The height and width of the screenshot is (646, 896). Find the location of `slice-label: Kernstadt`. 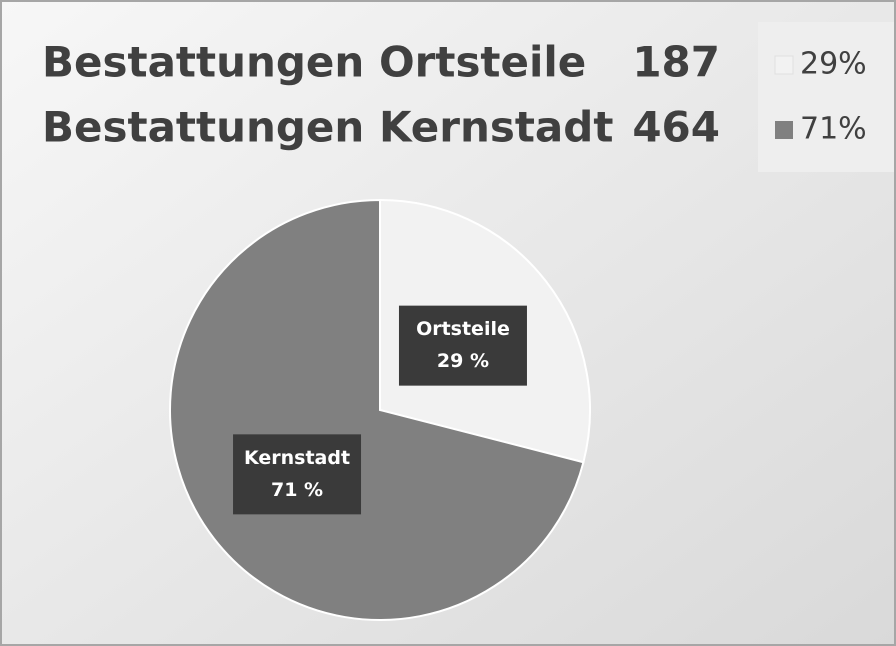

slice-label: Kernstadt is located at coordinates (297, 458).